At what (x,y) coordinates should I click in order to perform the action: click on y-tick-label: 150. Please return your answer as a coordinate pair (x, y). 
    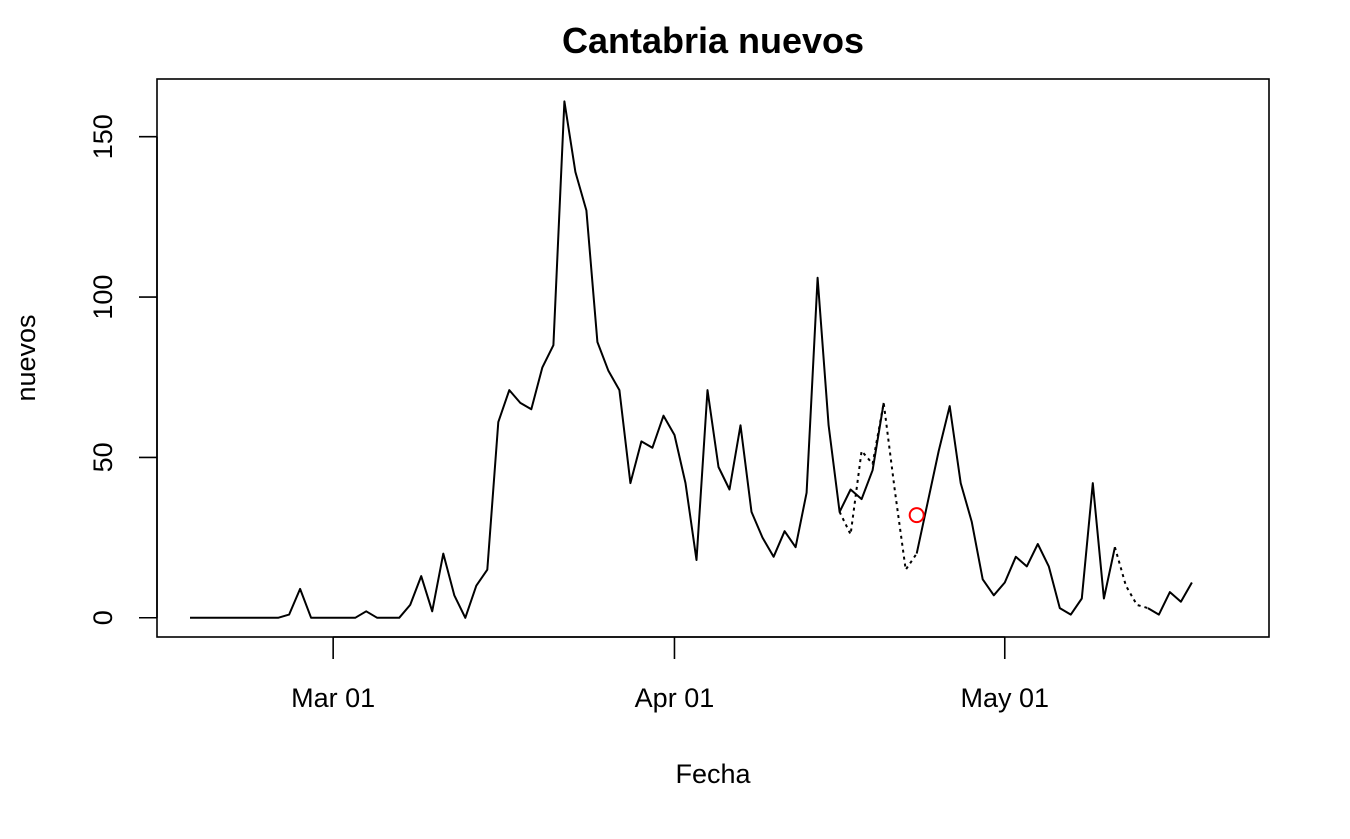
    Looking at the image, I should click on (103, 136).